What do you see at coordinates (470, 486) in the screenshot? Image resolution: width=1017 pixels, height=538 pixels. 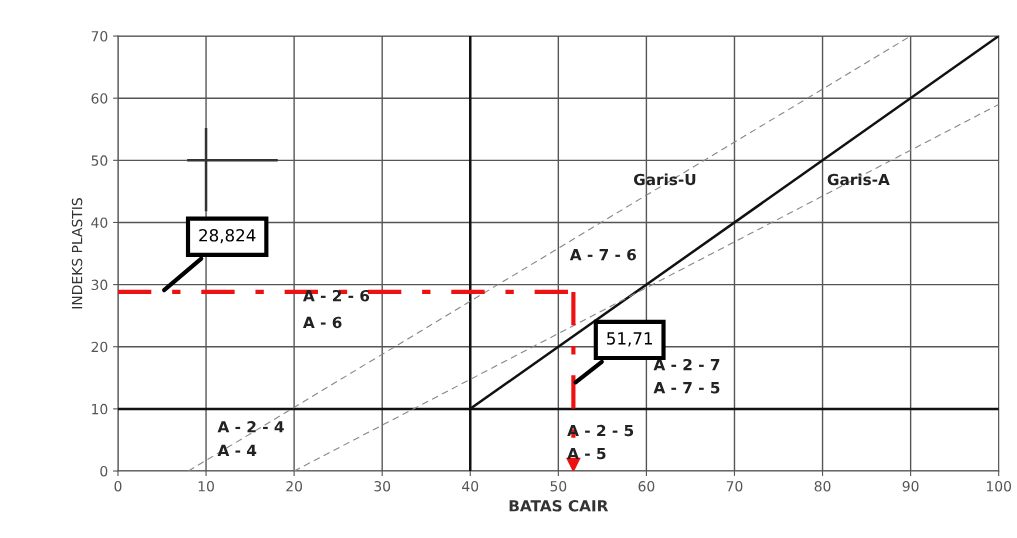 I see `x-tick-label: 40` at bounding box center [470, 486].